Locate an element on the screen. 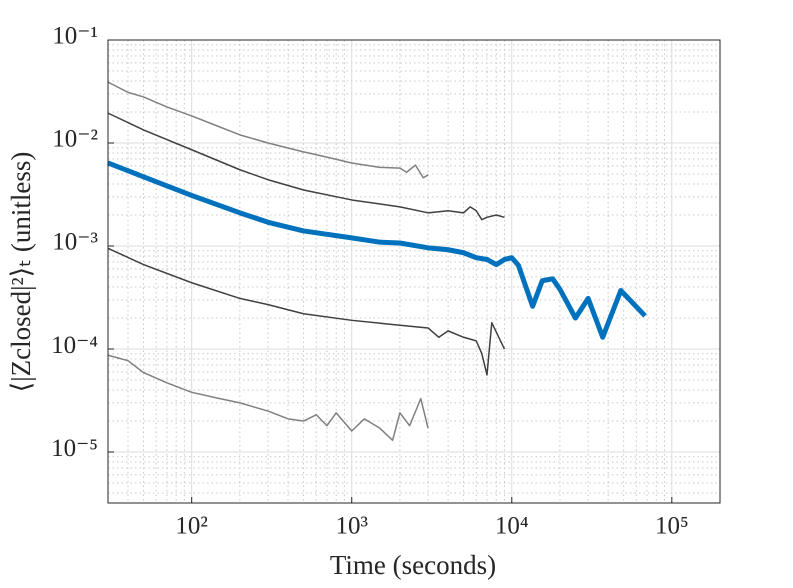 This screenshot has height=588, width=793. y-tick-label: 10⁻² is located at coordinates (75, 139).